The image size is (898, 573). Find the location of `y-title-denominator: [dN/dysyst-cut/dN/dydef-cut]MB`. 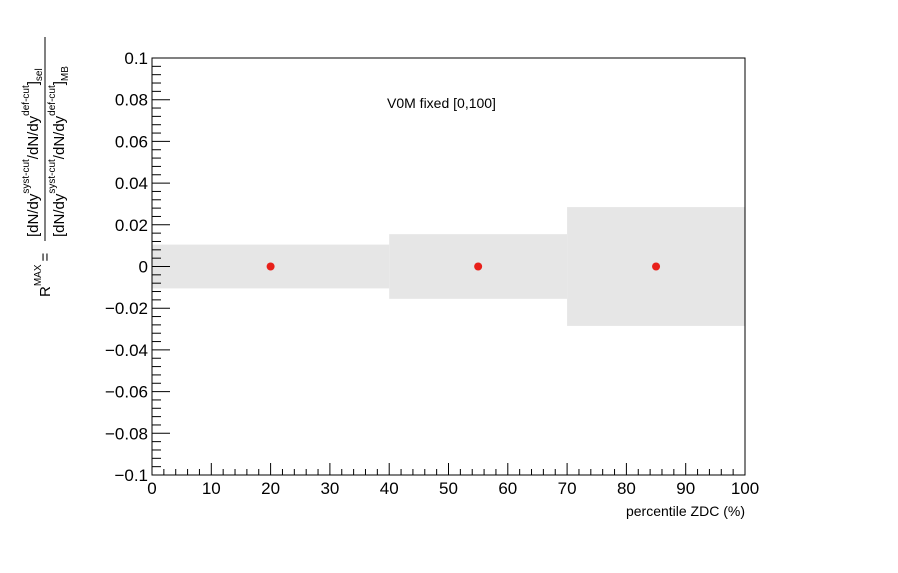

y-title-denominator: [dN/dysyst-cut/dN/dydef-cut]MB is located at coordinates (59, 151).